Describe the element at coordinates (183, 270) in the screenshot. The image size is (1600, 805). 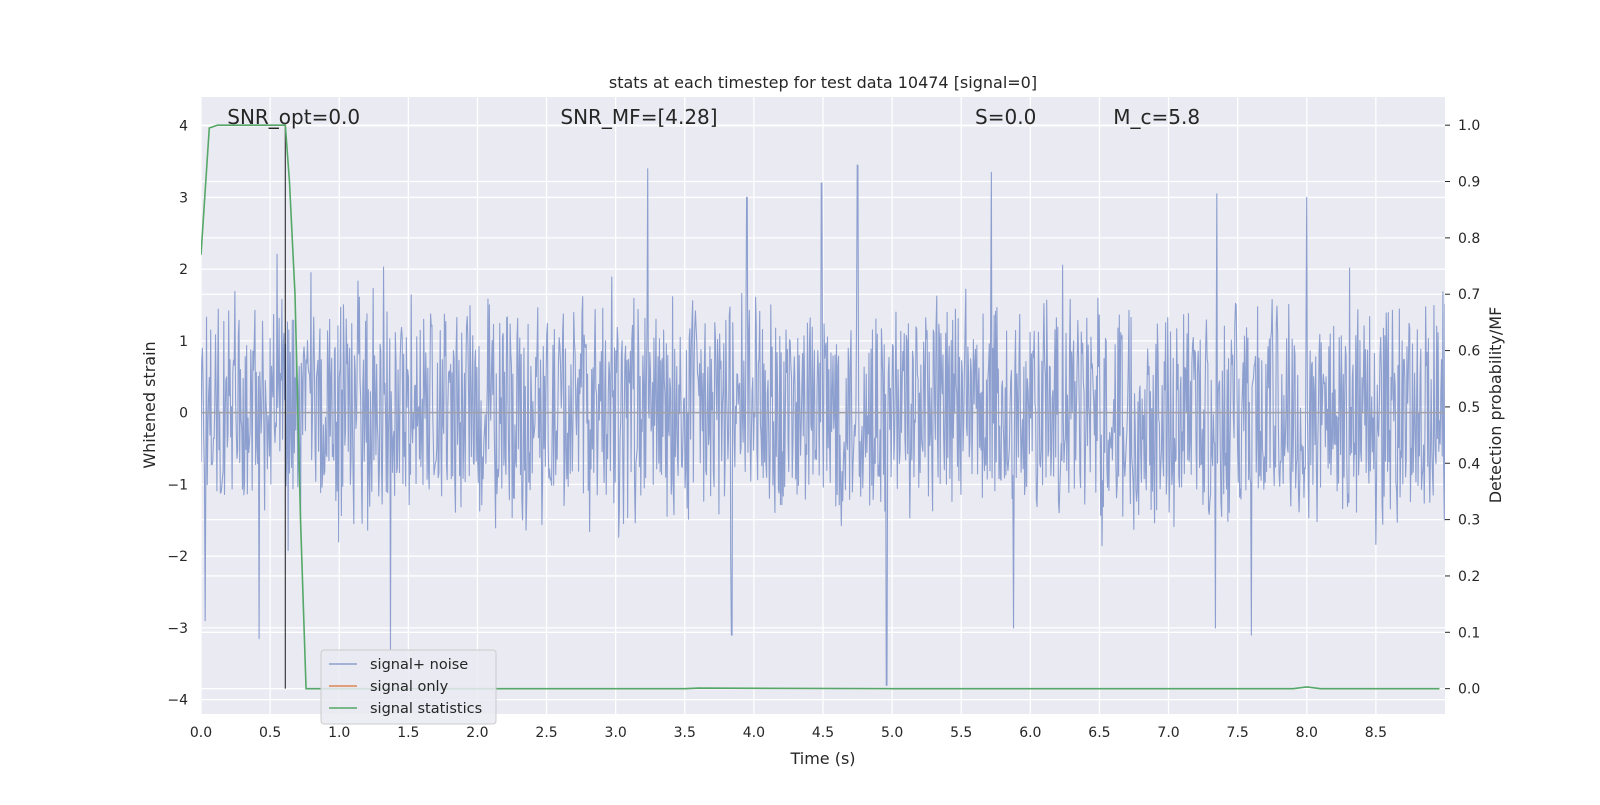
I see `y-tick-label: 2` at that location.